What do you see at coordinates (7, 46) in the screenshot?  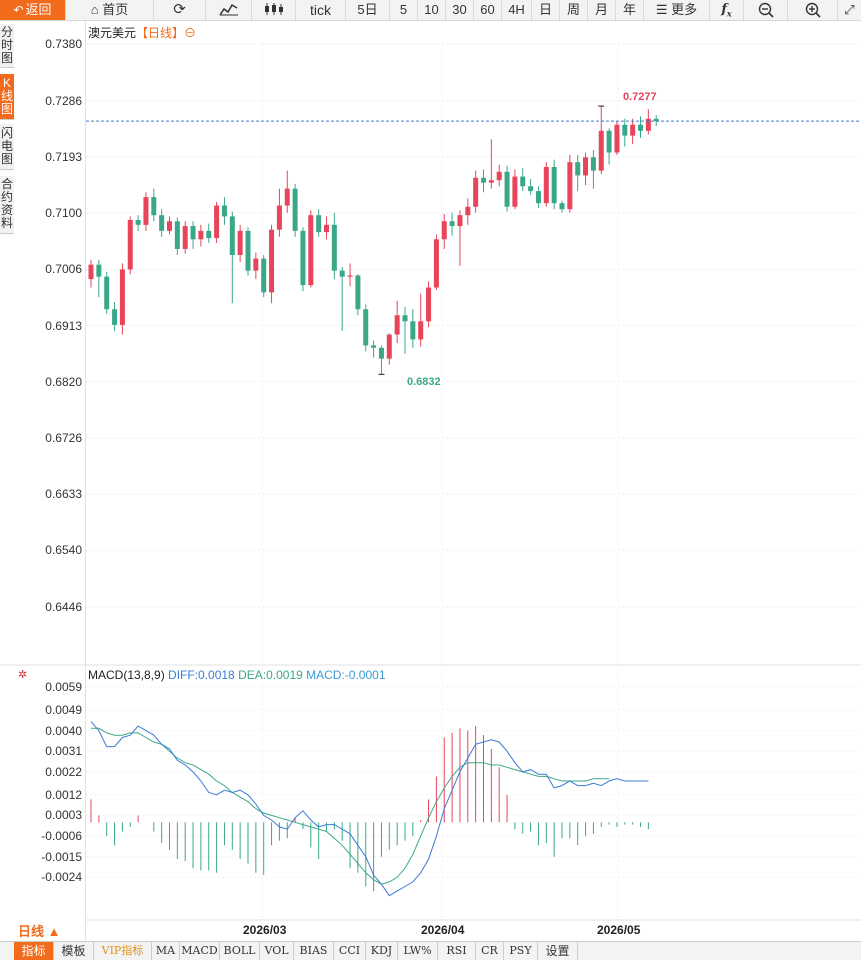 I see `tab-timeshare: 分时图` at bounding box center [7, 46].